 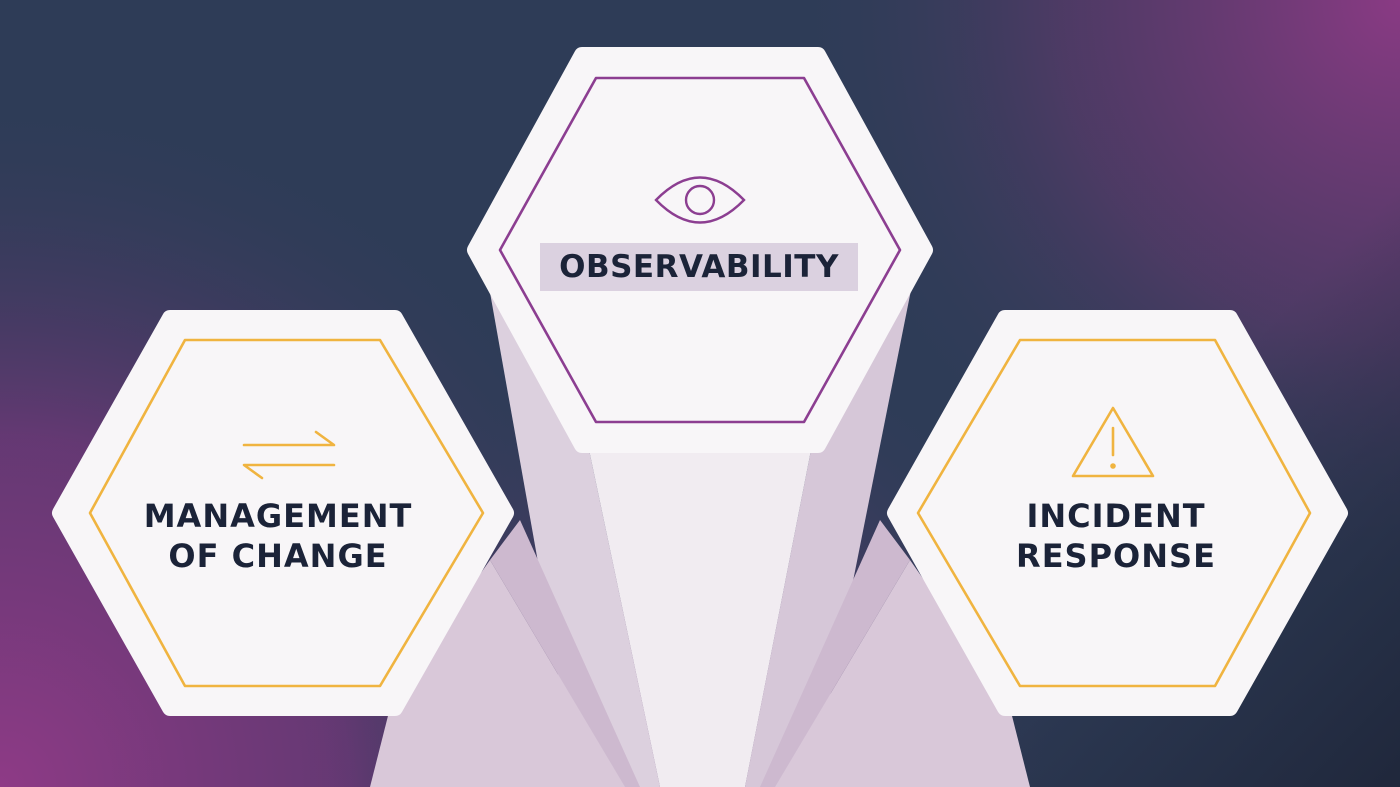 I want to click on pillar-incident-shaft, so click(x=902, y=673).